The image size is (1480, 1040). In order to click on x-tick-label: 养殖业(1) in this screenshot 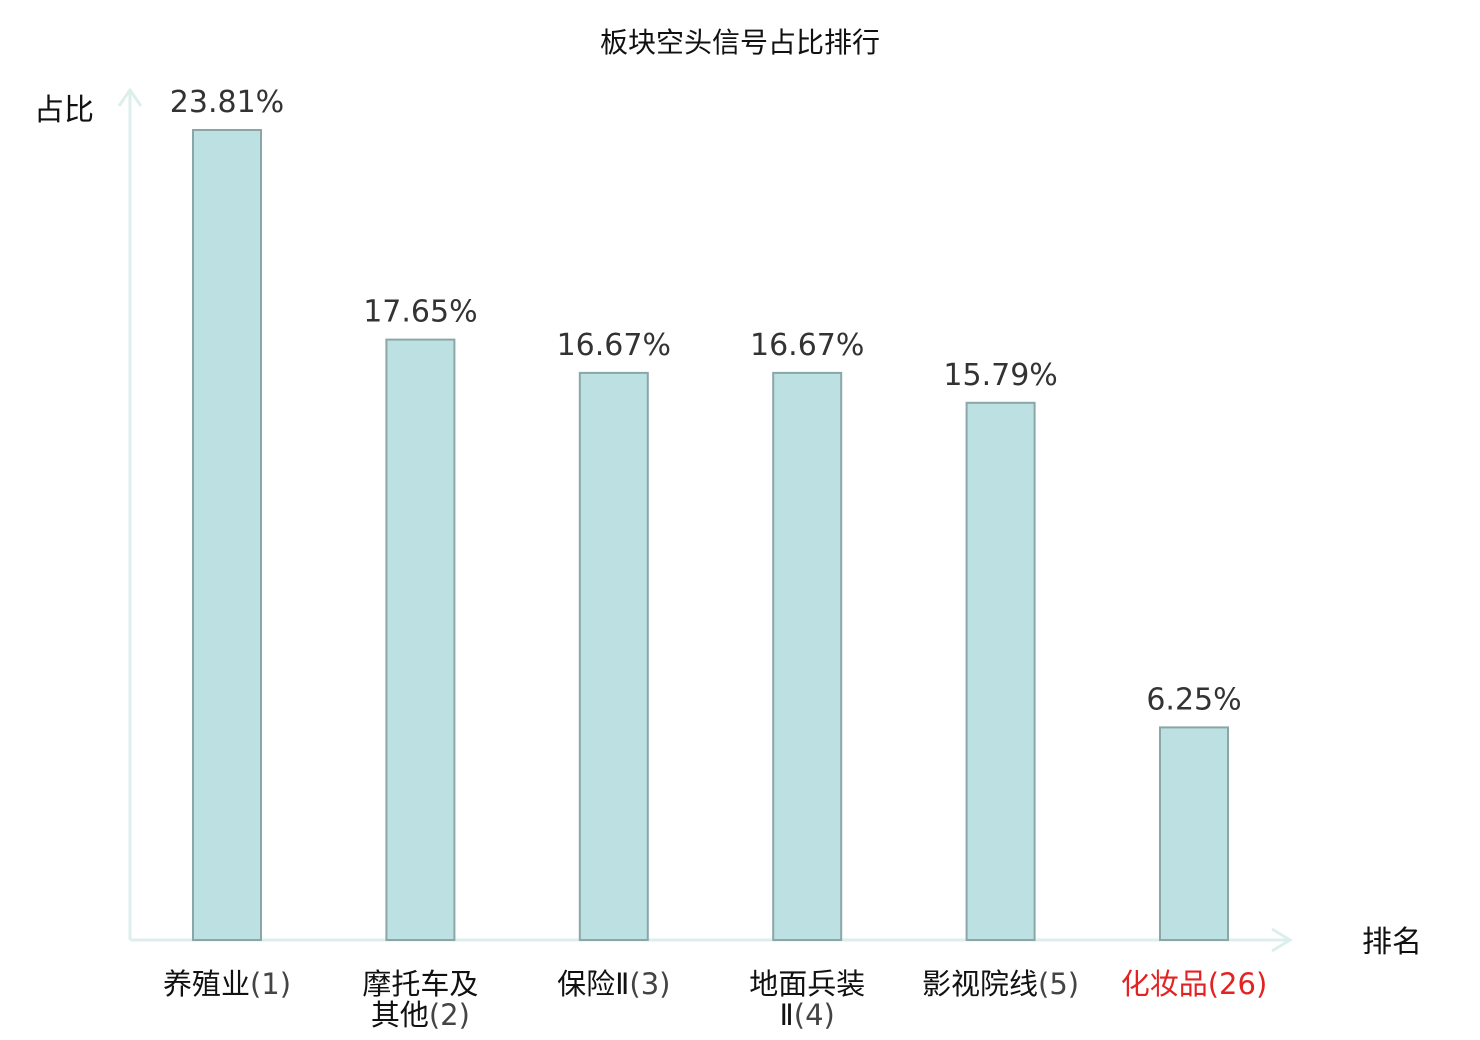, I will do `click(227, 984)`.